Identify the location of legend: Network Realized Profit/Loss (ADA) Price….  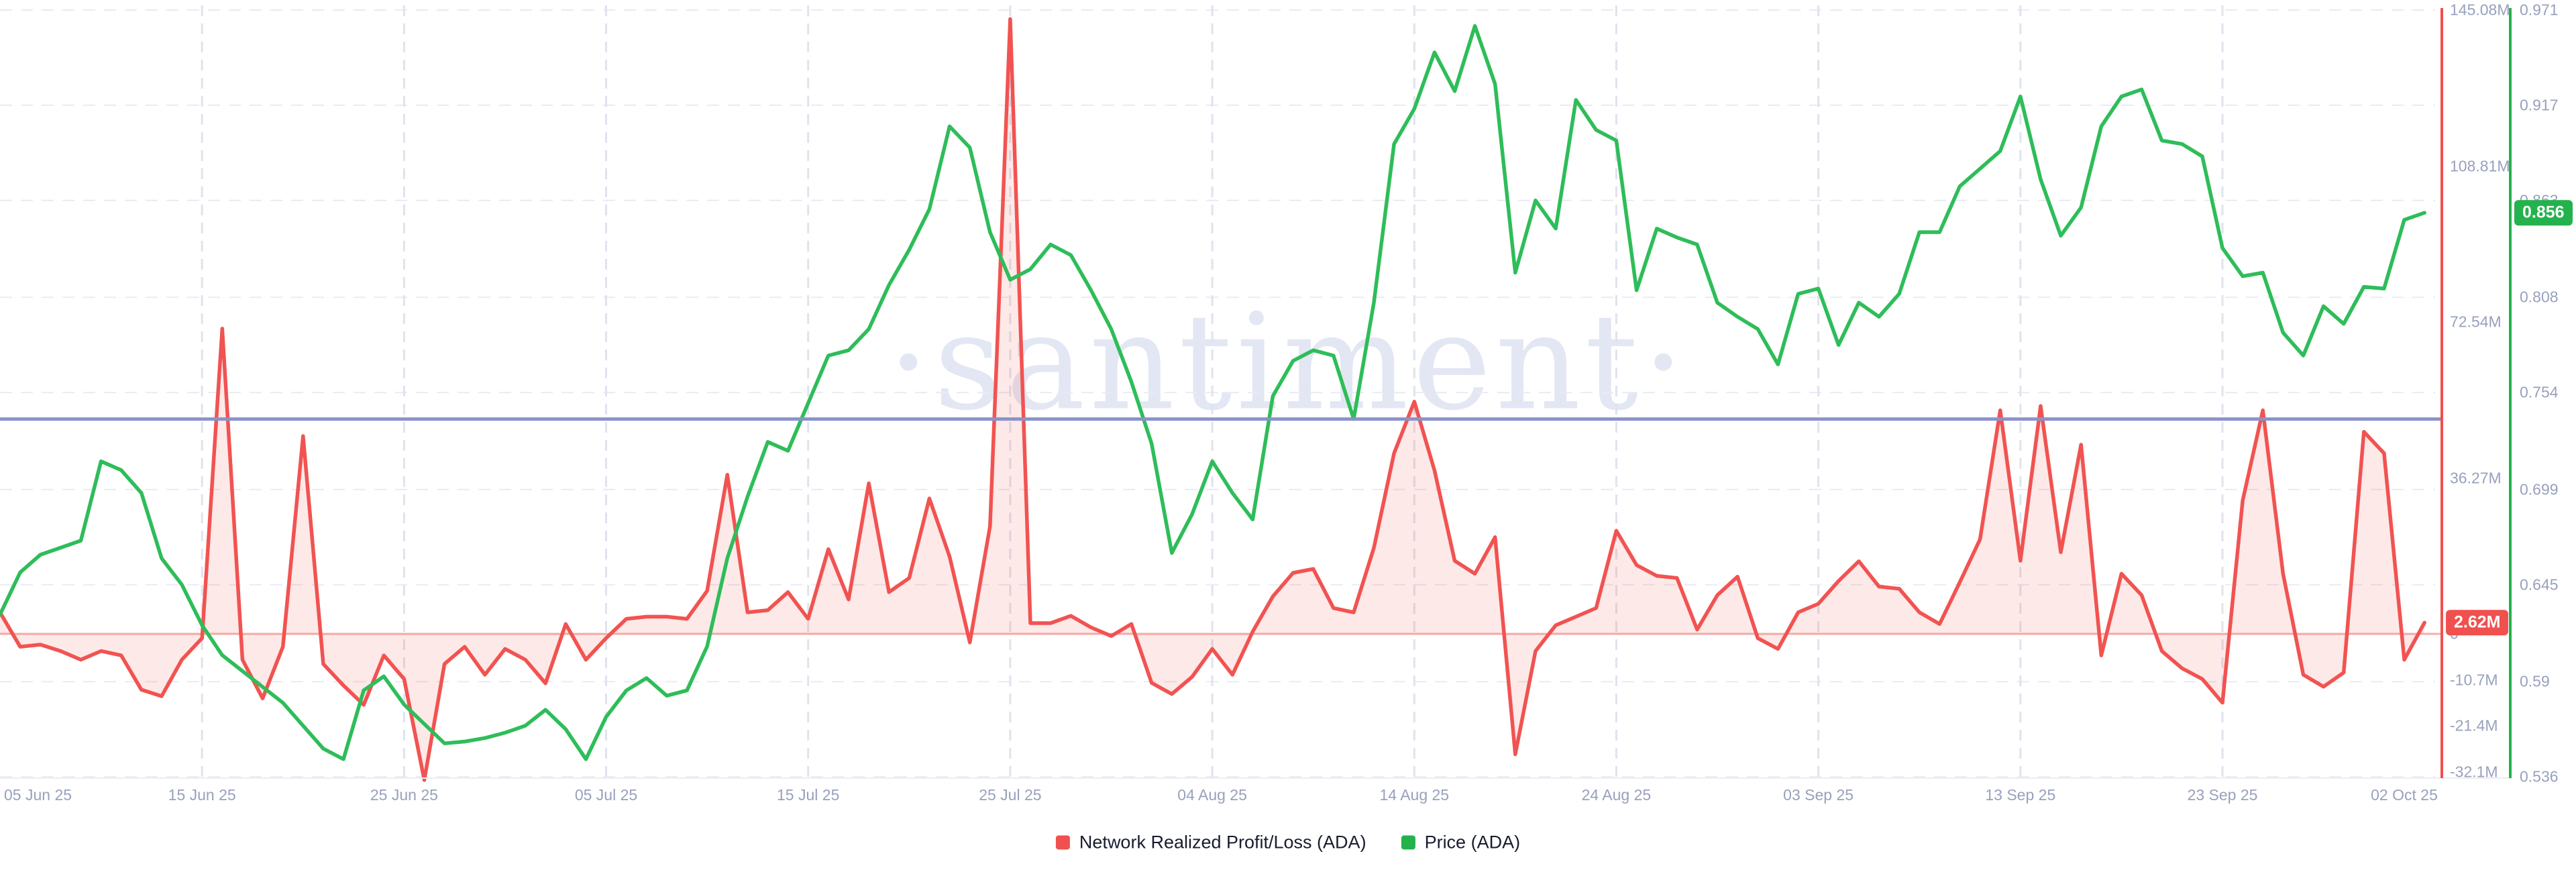
(1288, 843).